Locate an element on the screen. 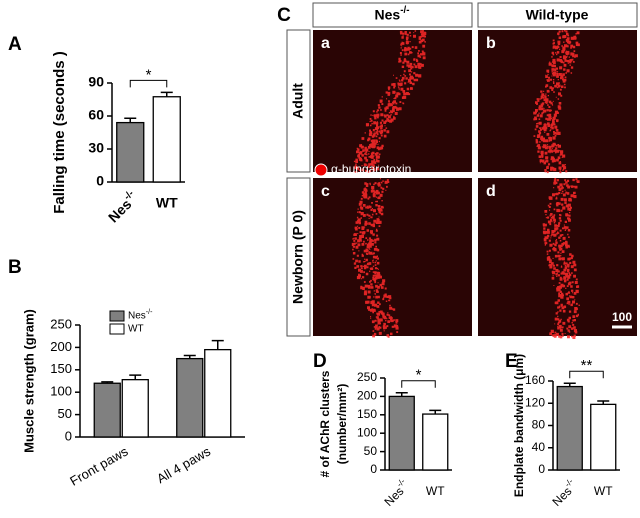  row-header: Newborn (P 0) is located at coordinates (298, 257).